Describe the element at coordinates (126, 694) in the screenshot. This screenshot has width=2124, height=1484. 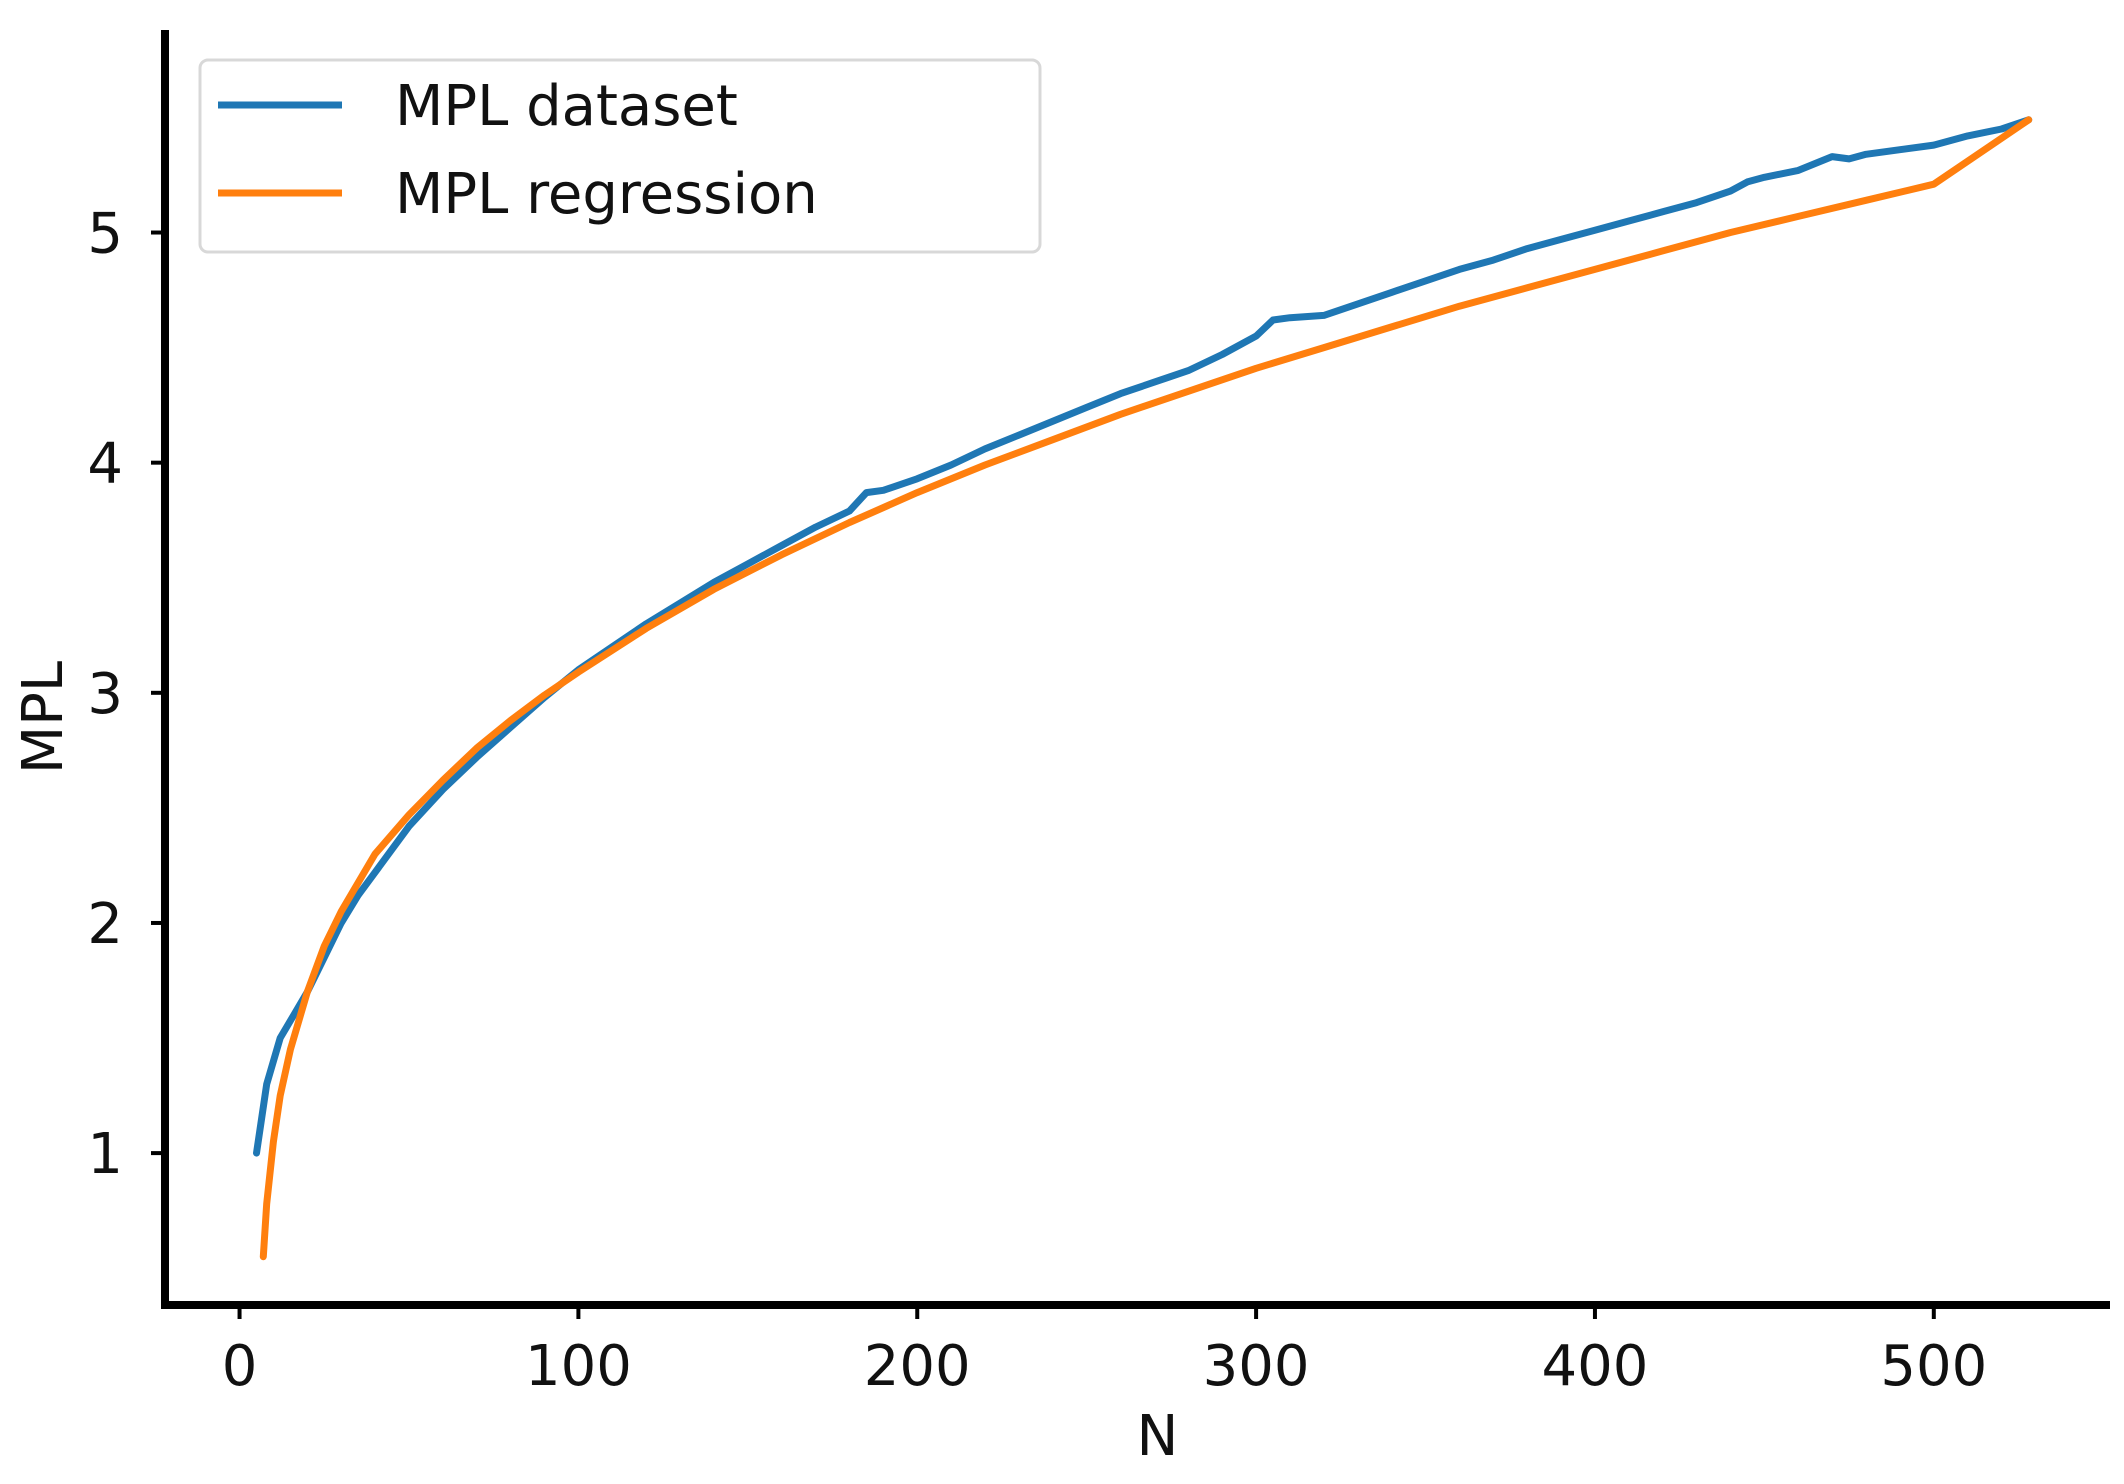
I see `y-axis-ticks: 1 2 3 4 5` at that location.